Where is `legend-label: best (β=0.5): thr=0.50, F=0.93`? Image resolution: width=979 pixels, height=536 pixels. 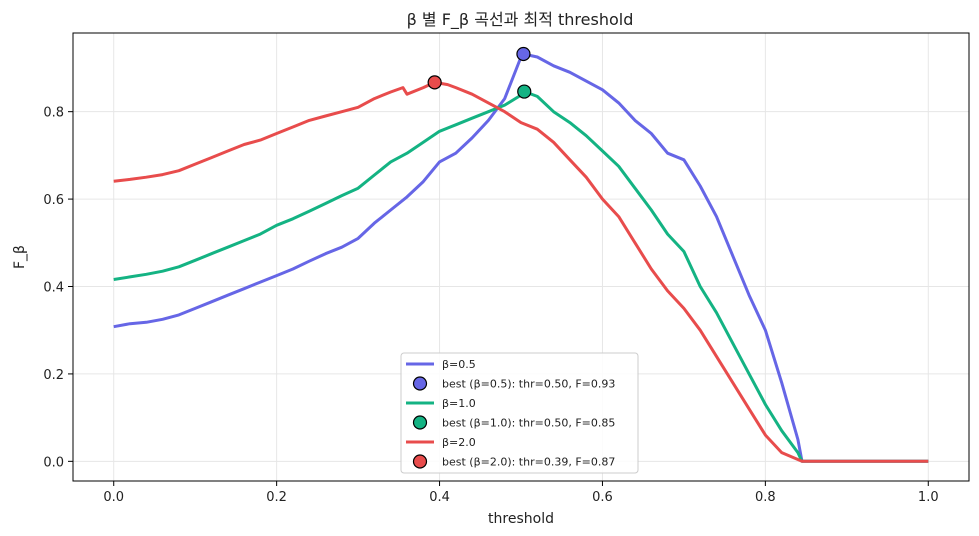 legend-label: best (β=0.5): thr=0.50, F=0.93 is located at coordinates (528, 384).